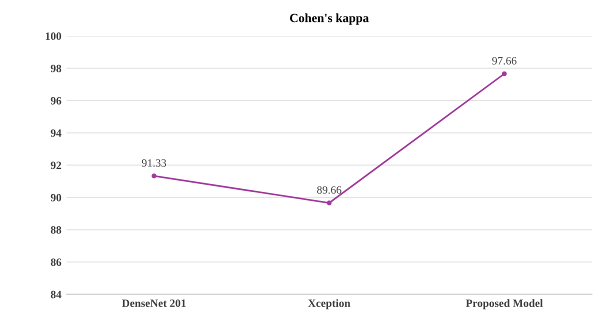 Image resolution: width=604 pixels, height=327 pixels. Describe the element at coordinates (56, 68) in the screenshot. I see `y-tick-label: 98` at that location.